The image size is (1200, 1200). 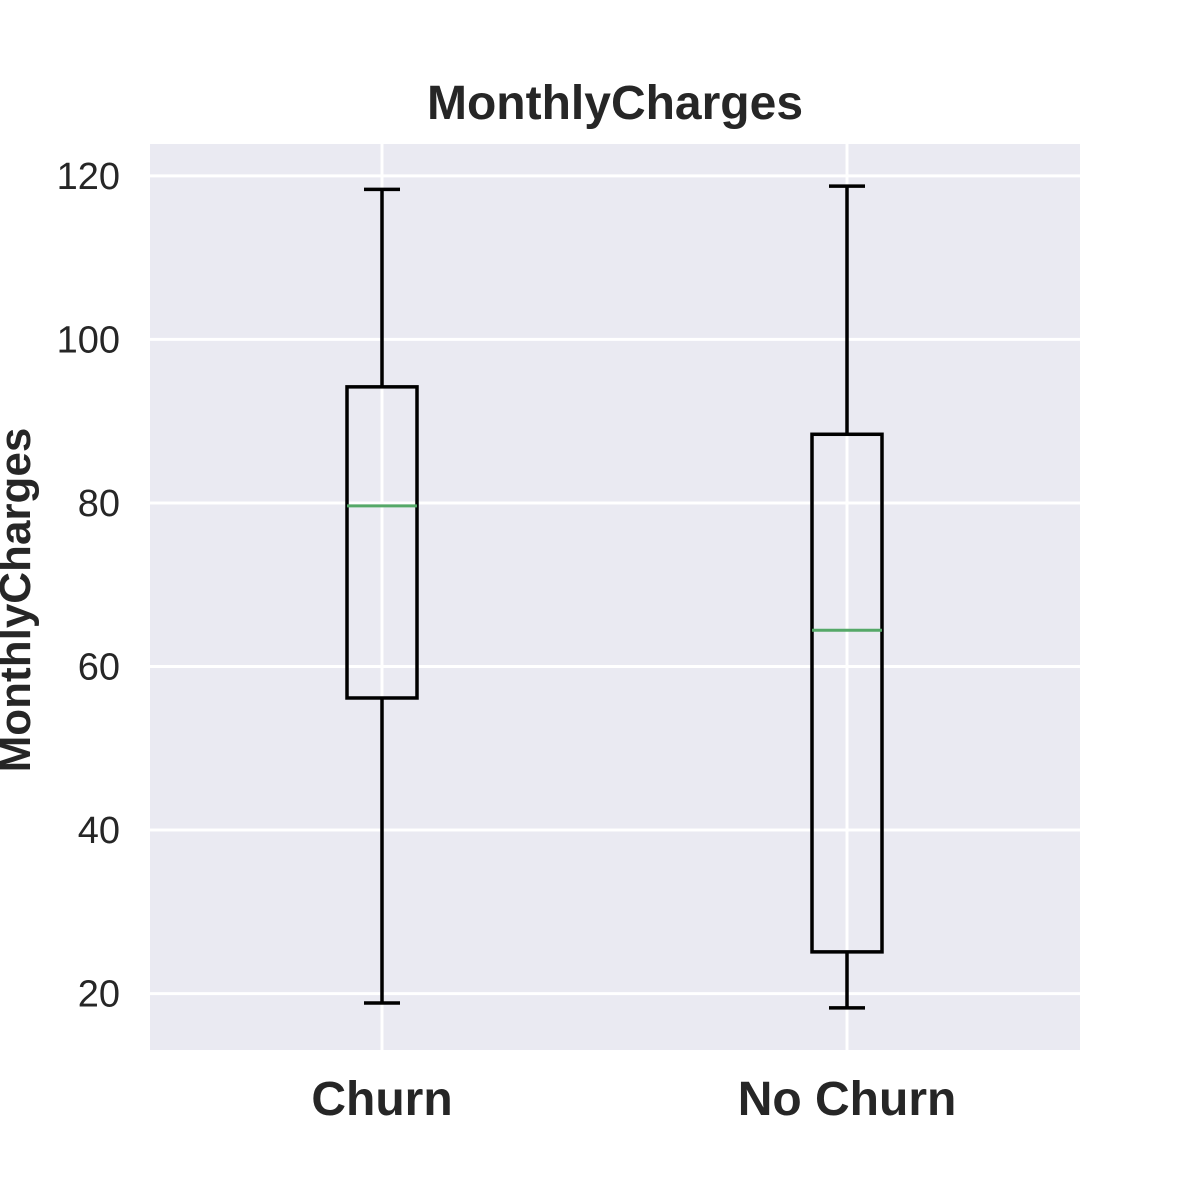 I want to click on y-axis-label: MonthlyCharges, so click(x=20, y=600).